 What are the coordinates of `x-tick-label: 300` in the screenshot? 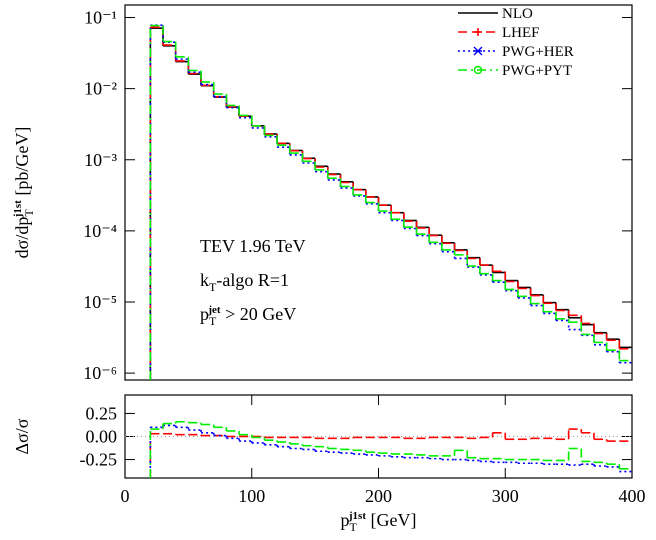 It's located at (505, 496).